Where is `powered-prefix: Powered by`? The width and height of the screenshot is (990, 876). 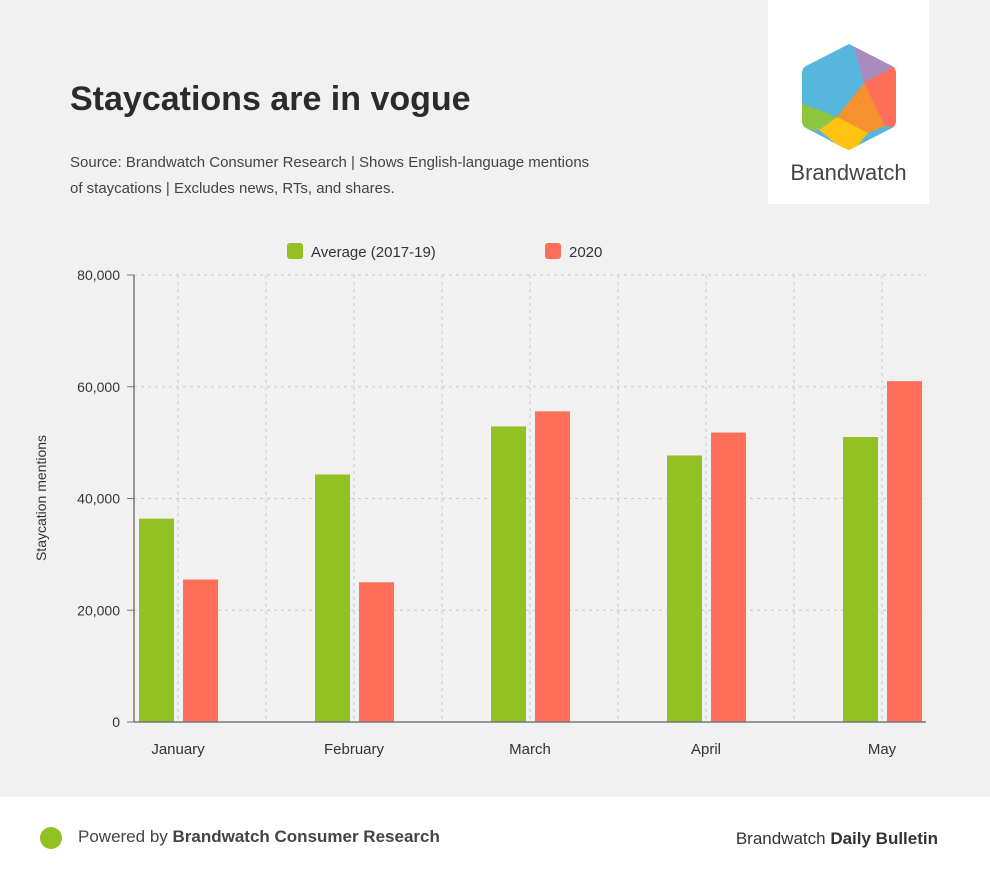
powered-prefix: Powered by is located at coordinates (125, 836).